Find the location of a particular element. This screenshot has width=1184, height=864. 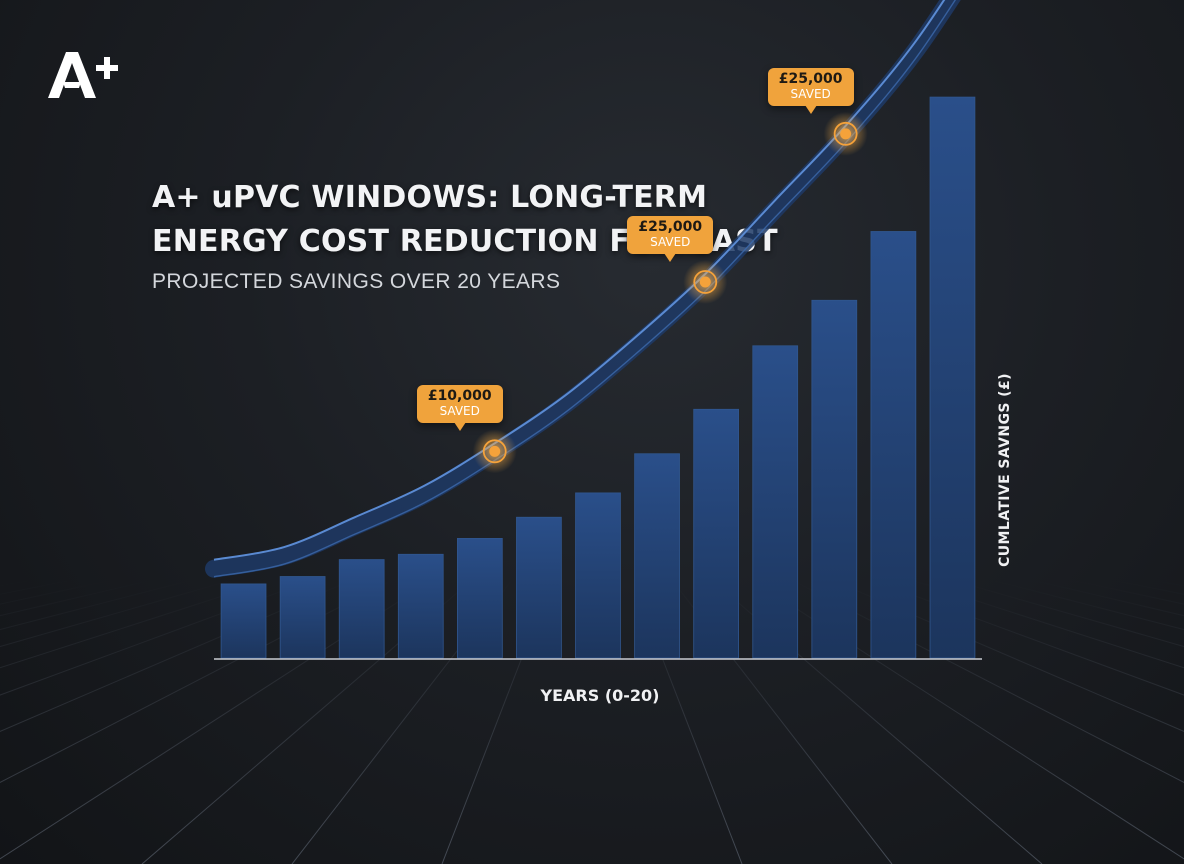

callout-value: £10,000 is located at coordinates (459, 396).